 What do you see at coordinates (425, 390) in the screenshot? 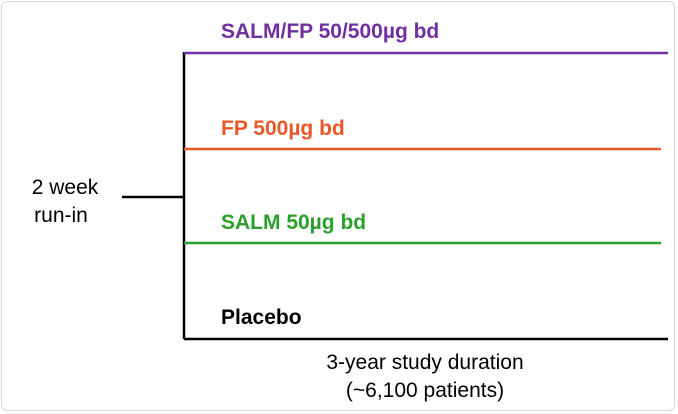
I see `duration-label-line2: (~6,100 patients)` at bounding box center [425, 390].